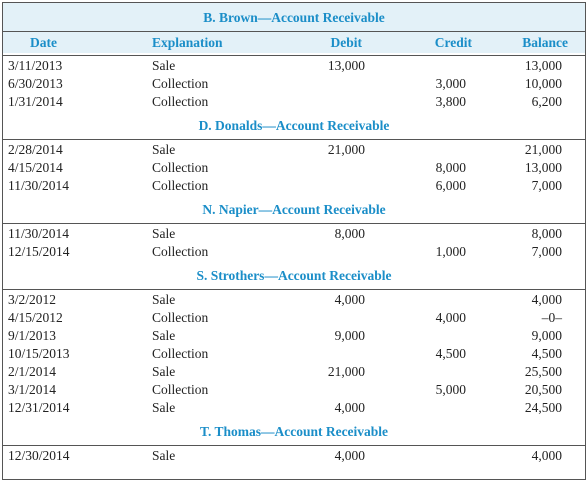 This screenshot has width=588, height=483. Describe the element at coordinates (32, 371) in the screenshot. I see `cell-date: 2/1/2014` at that location.